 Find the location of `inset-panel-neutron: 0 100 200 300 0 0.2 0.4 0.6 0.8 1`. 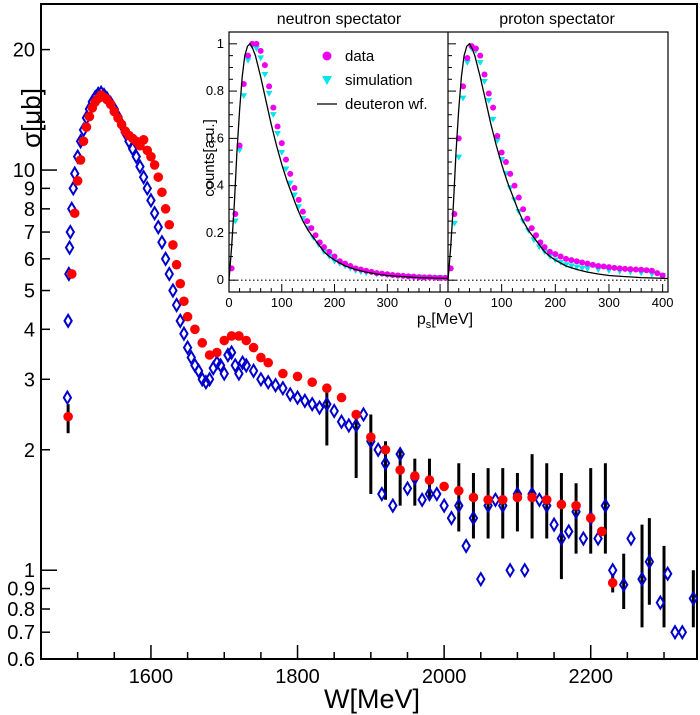

inset-panel-neutron: 0 100 200 300 0 0.2 0.4 0.6 0.8 1 is located at coordinates (327, 173).